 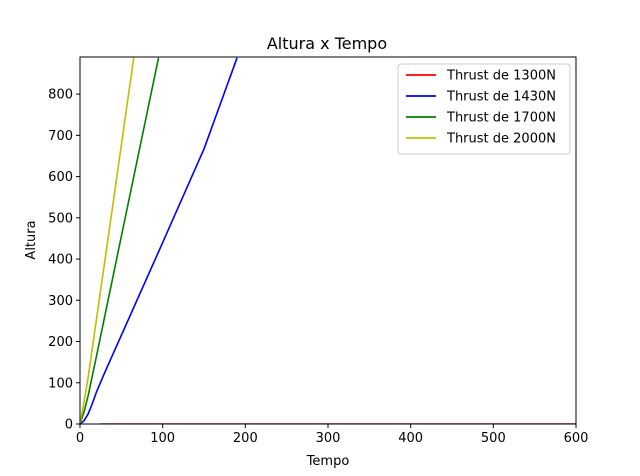 I want to click on y-tick-label: 300, so click(x=60, y=301).